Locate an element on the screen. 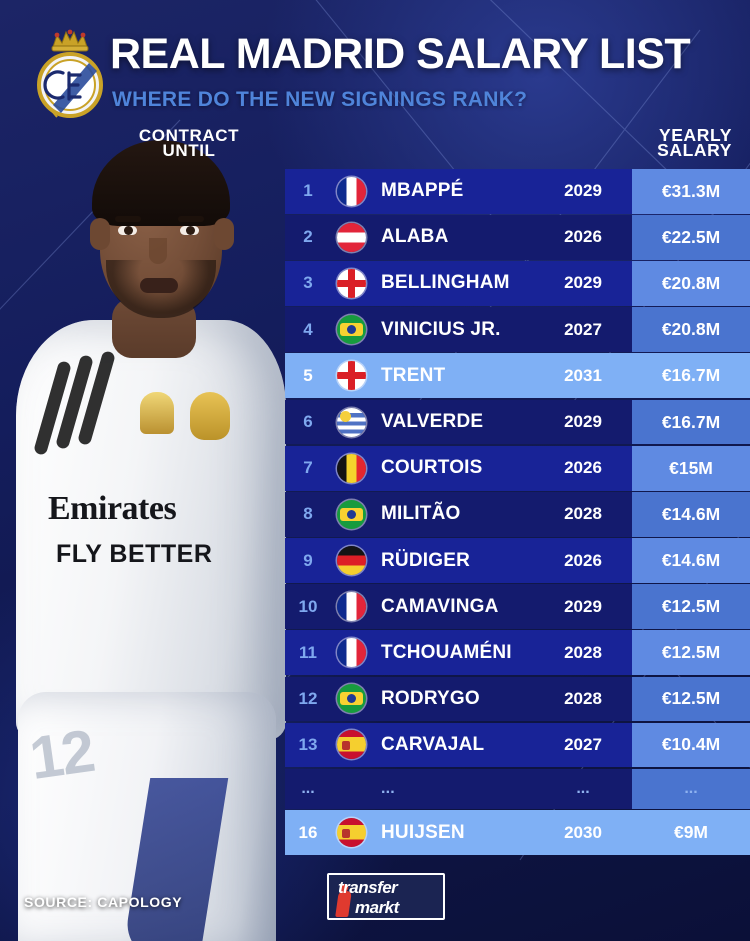 The height and width of the screenshot is (941, 750). table-row: 16 HUIJSEN 2030 €9M is located at coordinates (517, 833).